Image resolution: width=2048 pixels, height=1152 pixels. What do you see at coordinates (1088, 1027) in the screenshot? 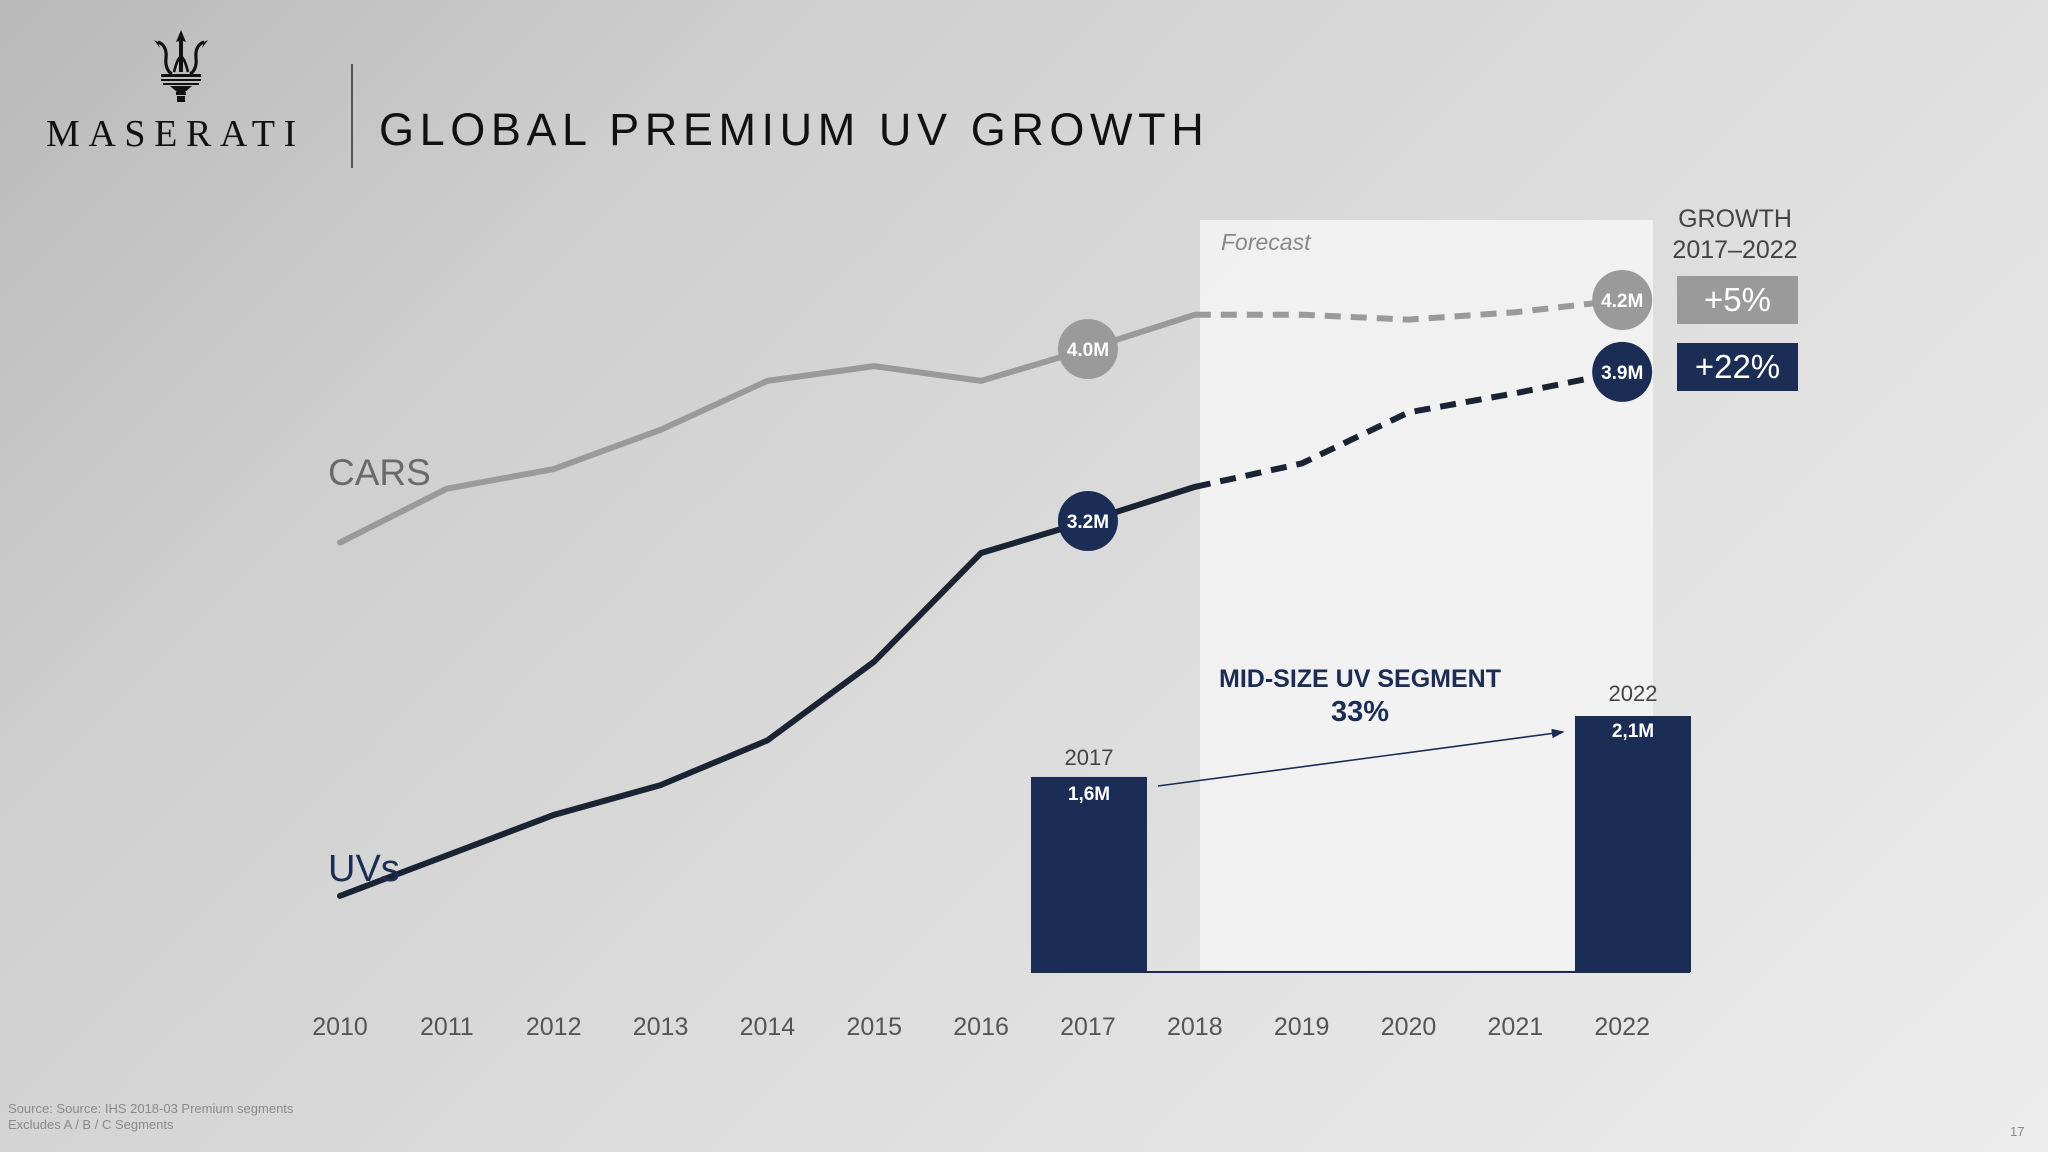
I see `x-tick-label-2017: 2017` at bounding box center [1088, 1027].